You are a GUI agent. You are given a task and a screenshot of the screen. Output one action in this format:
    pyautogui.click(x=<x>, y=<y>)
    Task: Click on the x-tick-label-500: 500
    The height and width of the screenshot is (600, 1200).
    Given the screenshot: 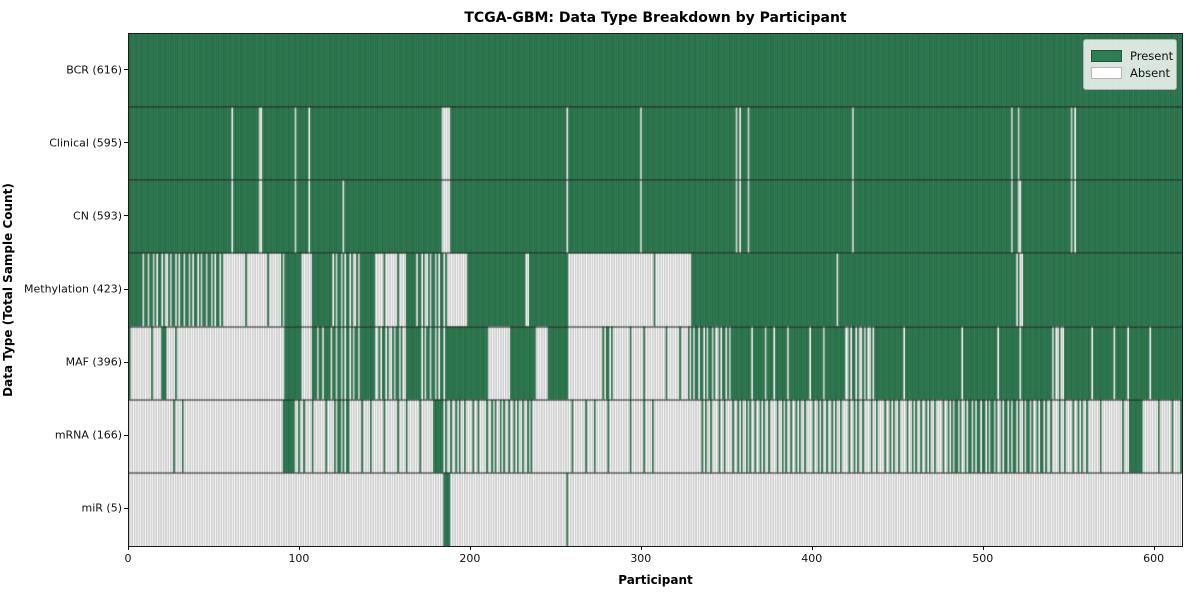 What is the action you would take?
    pyautogui.click(x=983, y=558)
    